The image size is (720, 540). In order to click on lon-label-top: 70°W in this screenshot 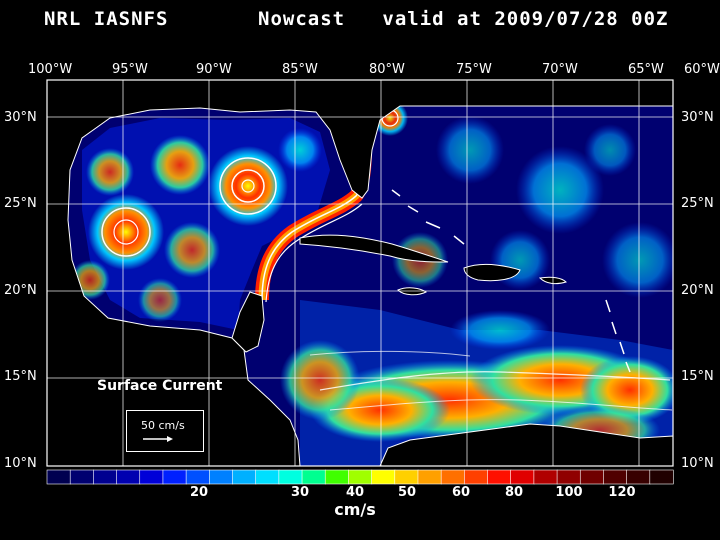, I will do `click(560, 69)`.